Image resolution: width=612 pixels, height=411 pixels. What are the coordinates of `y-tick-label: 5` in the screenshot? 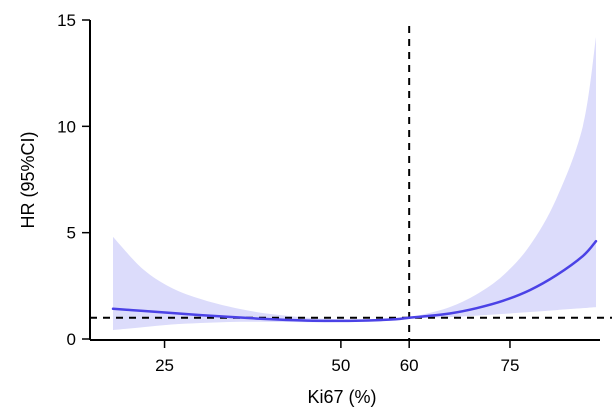 It's located at (71, 233).